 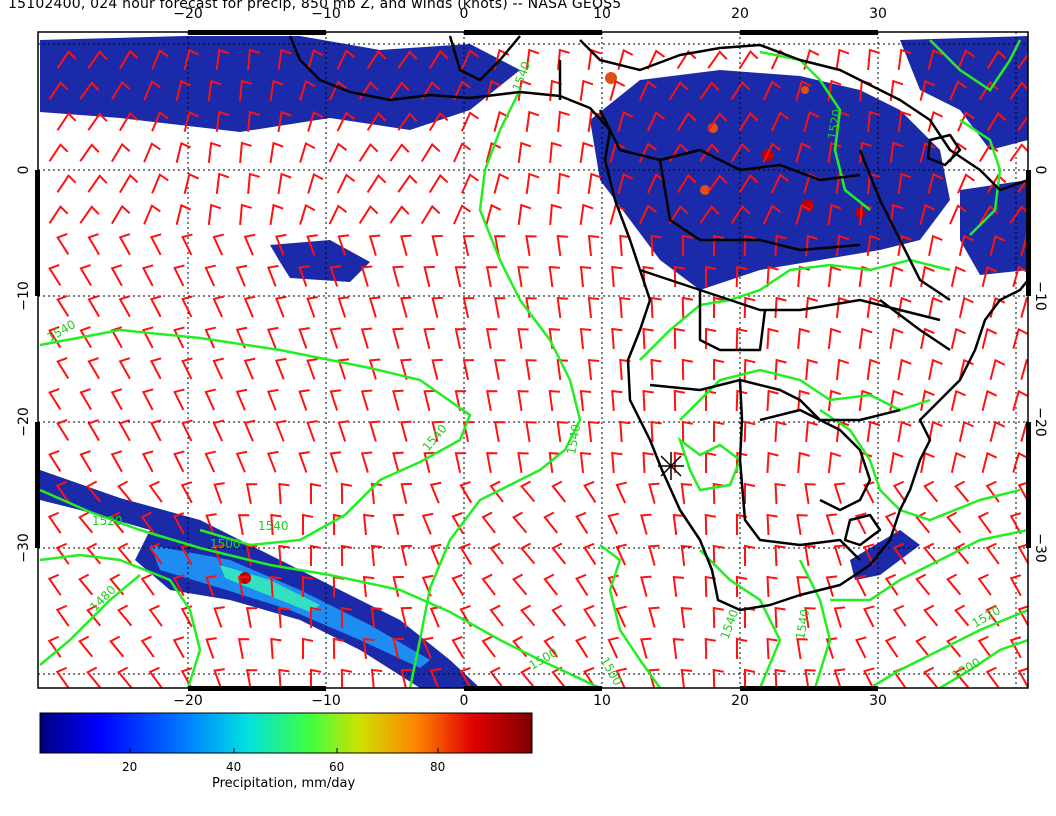 What do you see at coordinates (602, 701) in the screenshot?
I see `lon-tick-label-bottom: 10` at bounding box center [602, 701].